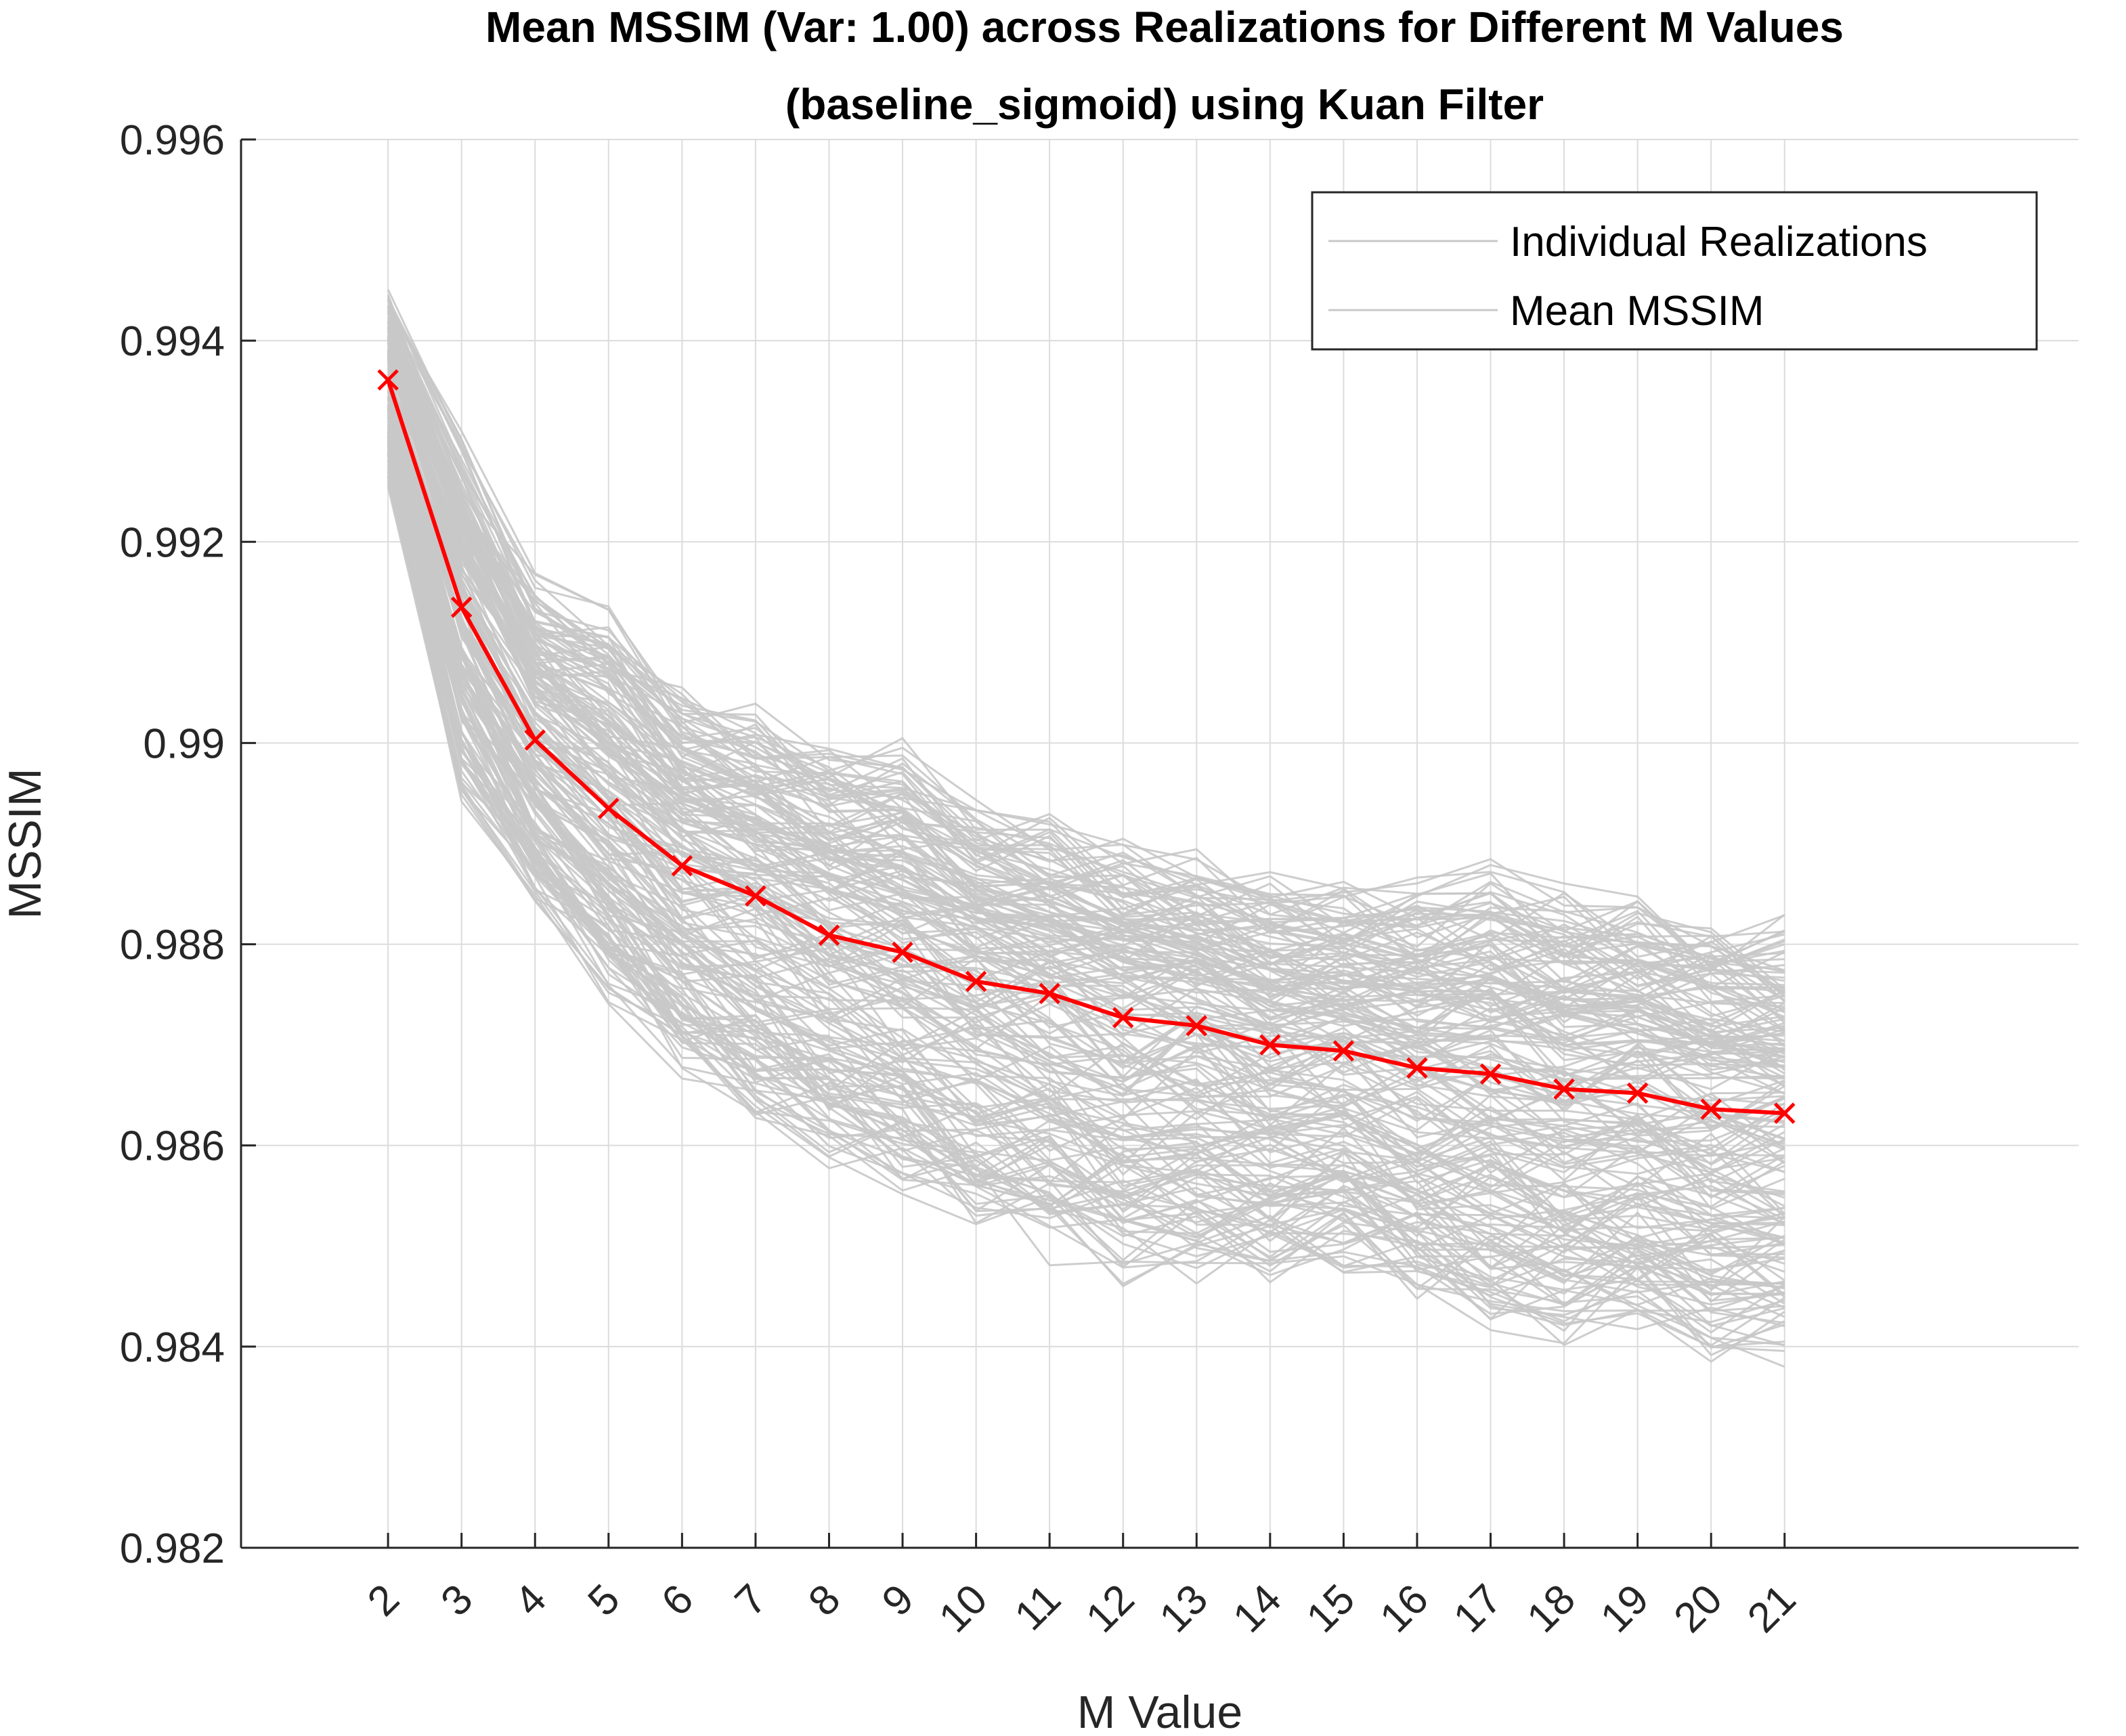 The height and width of the screenshot is (1736, 2126). I want to click on legend-box, so click(1674, 271).